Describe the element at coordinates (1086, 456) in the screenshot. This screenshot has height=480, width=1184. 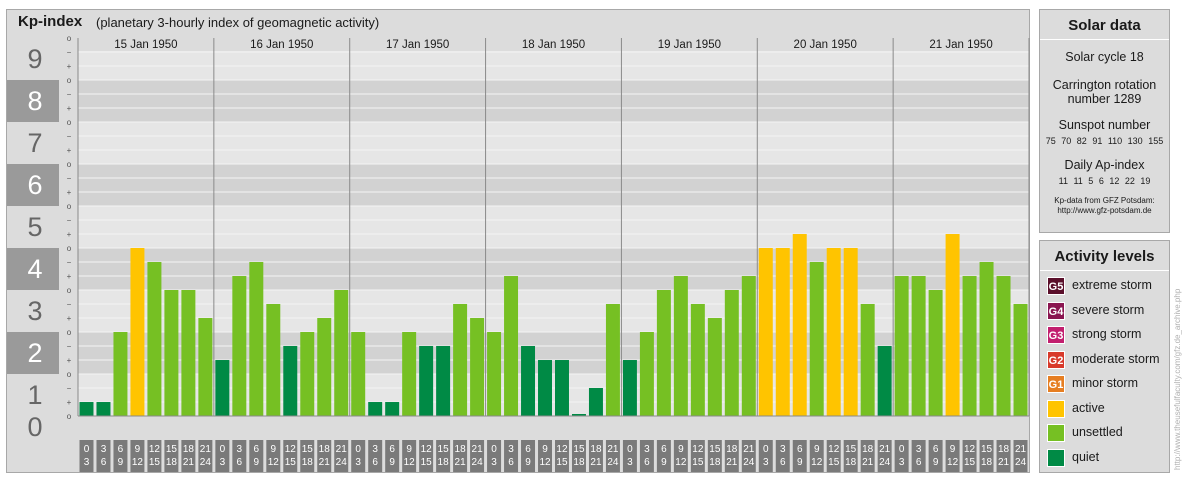
I see `legend-label: quiet` at that location.